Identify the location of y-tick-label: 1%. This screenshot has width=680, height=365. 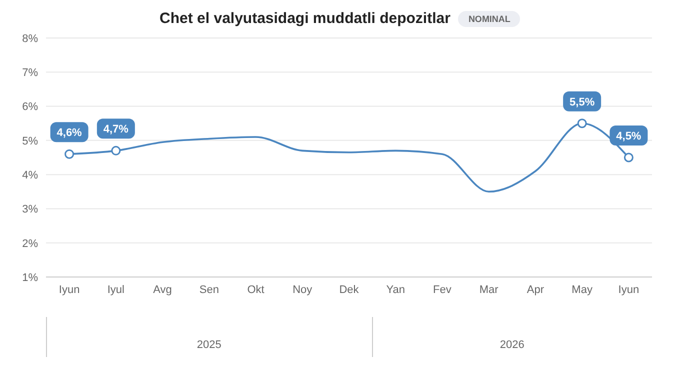
(30, 278).